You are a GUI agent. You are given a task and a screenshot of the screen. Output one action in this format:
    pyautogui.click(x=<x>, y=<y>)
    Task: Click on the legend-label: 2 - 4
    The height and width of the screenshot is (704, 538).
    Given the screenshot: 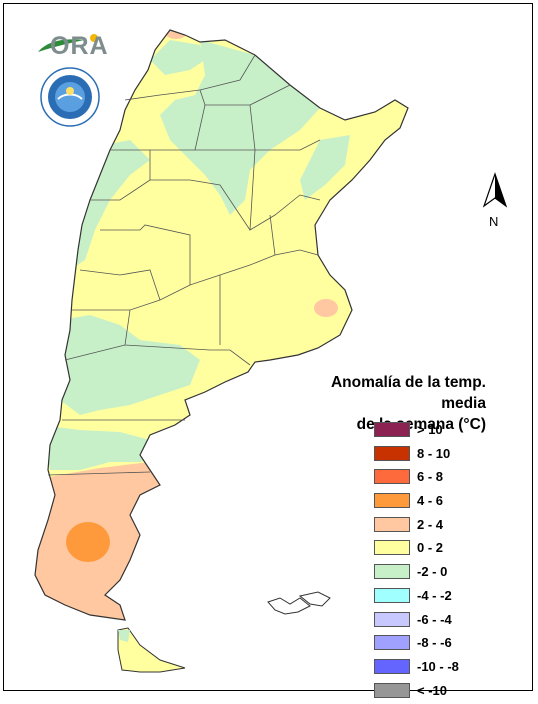 What is the action you would take?
    pyautogui.click(x=430, y=524)
    